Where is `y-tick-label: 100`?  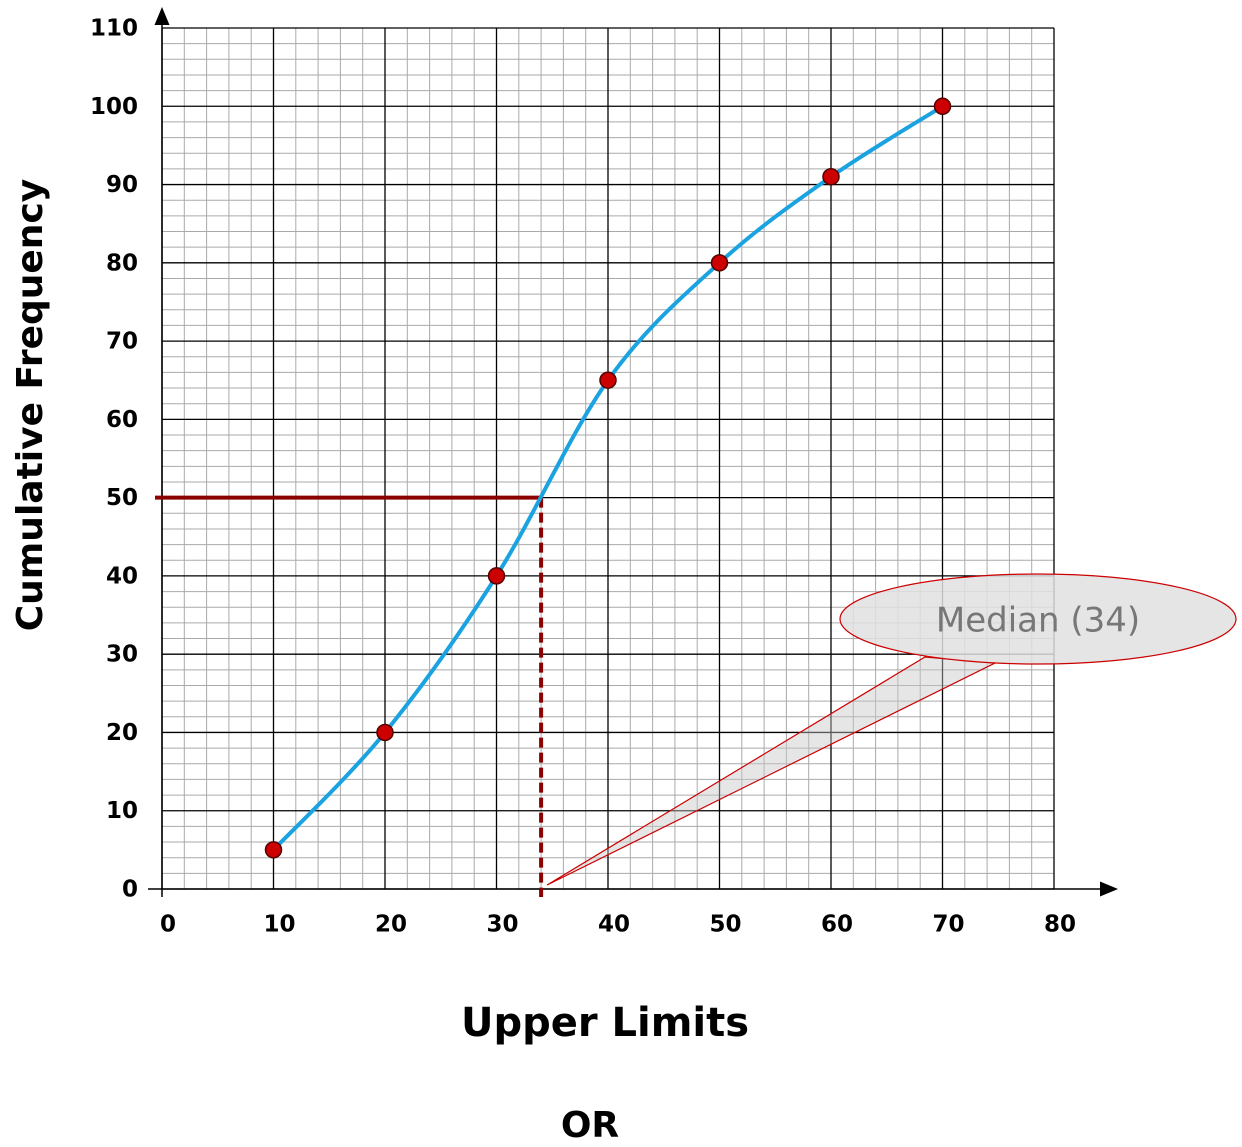
y-tick-label: 100 is located at coordinates (114, 107).